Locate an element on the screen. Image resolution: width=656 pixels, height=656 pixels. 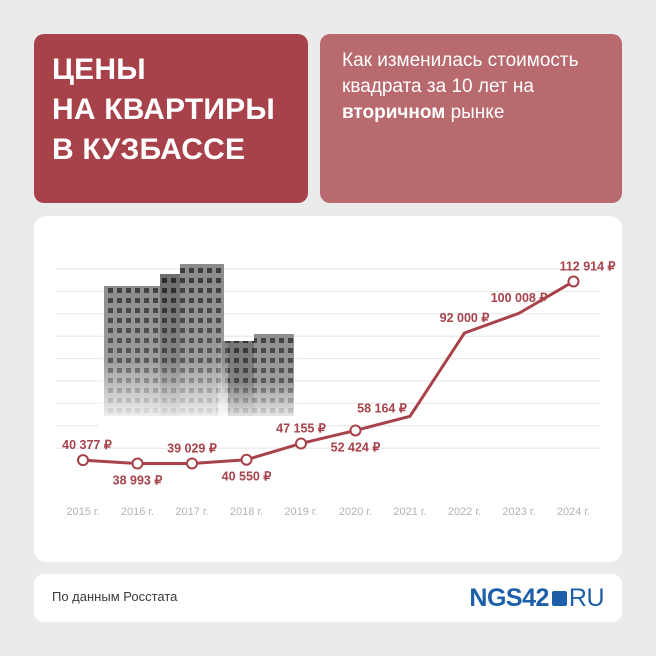
x-tick-label: 2021 г. is located at coordinates (409, 512).